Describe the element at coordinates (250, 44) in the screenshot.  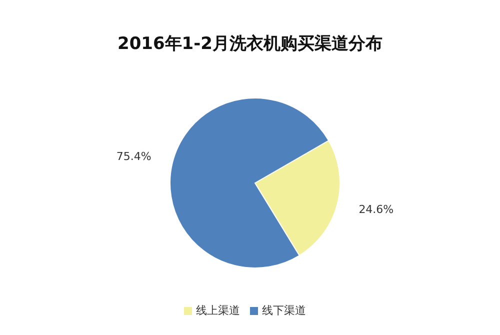
I see `chart-title: 2016年1-2月洗衣机购买渠道分布` at that location.